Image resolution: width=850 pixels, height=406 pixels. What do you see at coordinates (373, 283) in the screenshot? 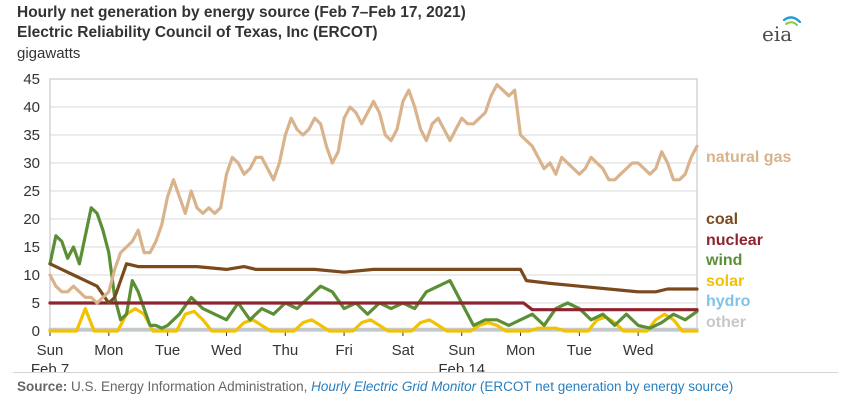
I see `series-line-coal` at bounding box center [373, 283].